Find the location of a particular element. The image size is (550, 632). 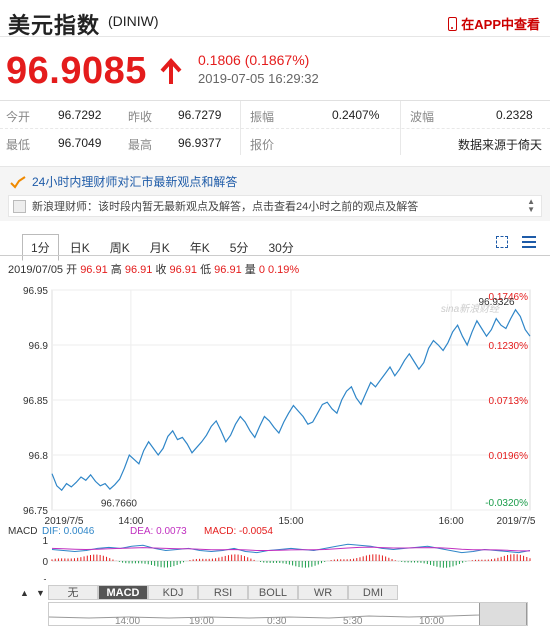

navigator-label: 14:00 is located at coordinates (128, 621).